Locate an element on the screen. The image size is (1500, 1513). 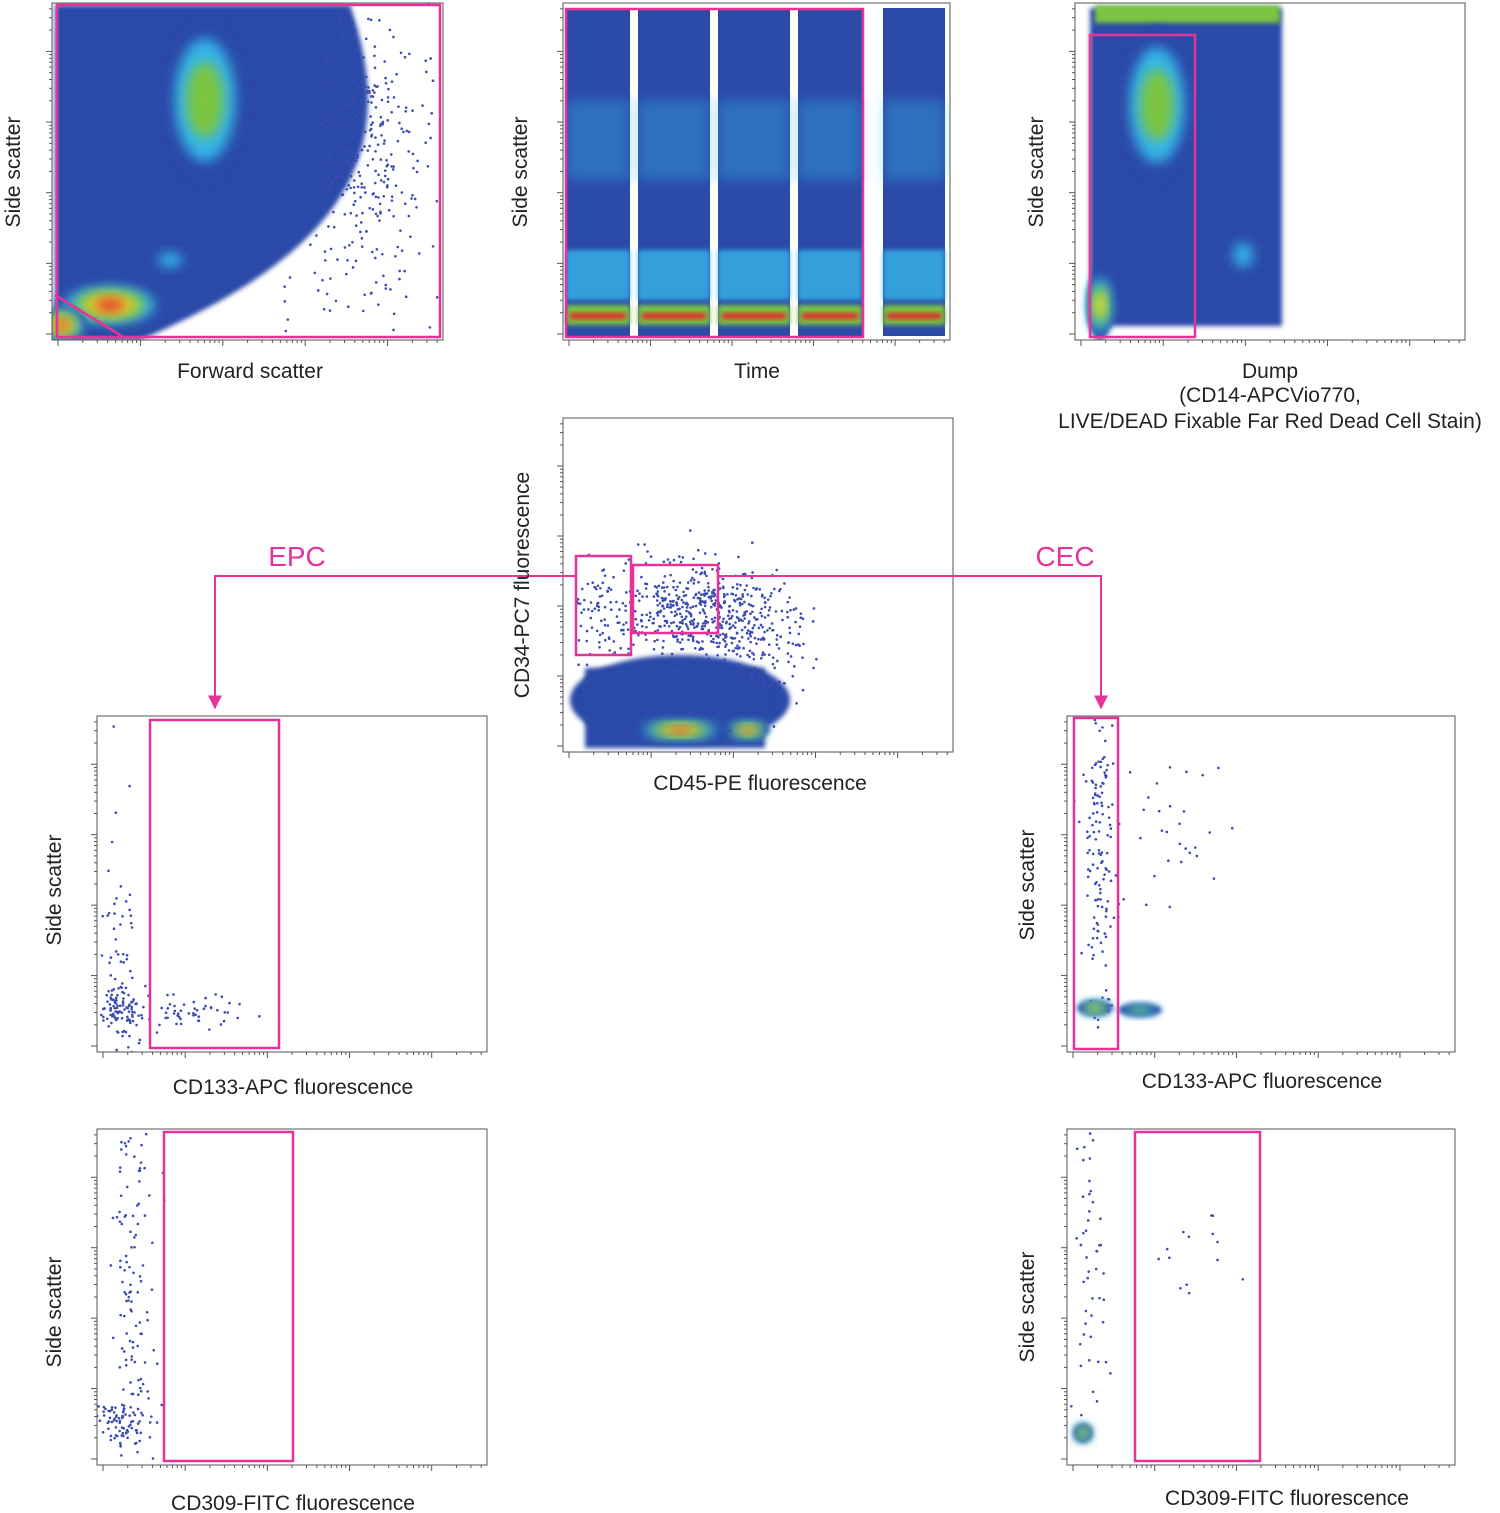
p4-data is located at coordinates (694, 638).